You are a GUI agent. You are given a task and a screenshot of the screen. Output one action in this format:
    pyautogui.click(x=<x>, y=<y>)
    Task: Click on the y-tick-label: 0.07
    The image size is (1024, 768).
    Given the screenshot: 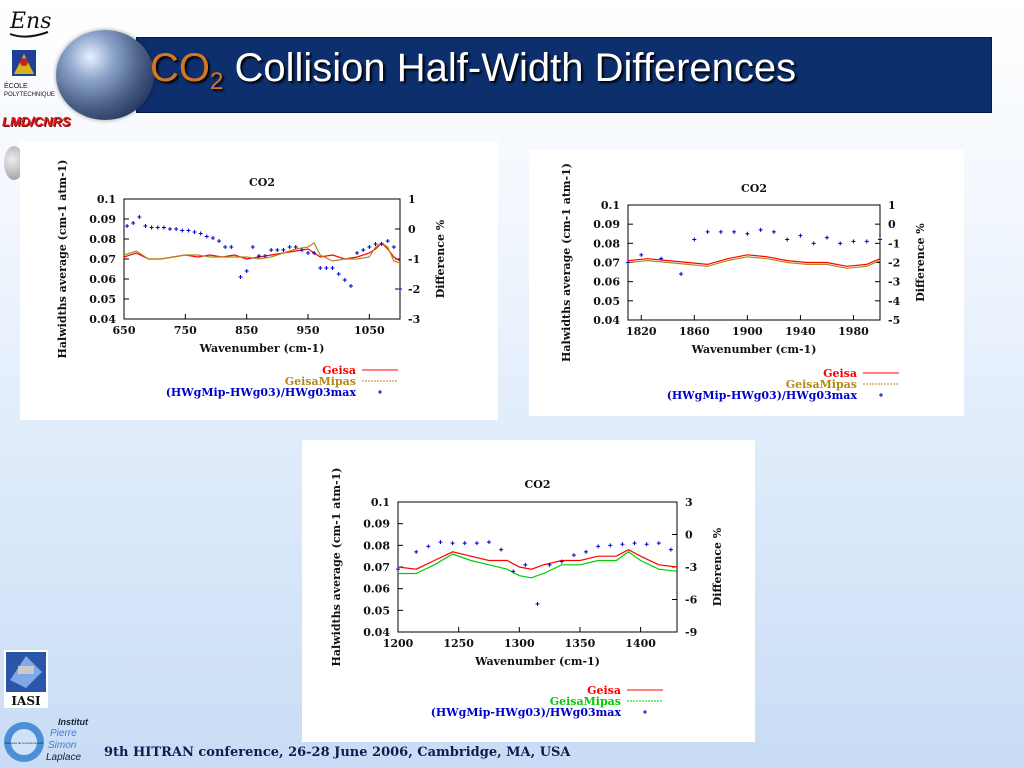 What is the action you would take?
    pyautogui.click(x=376, y=567)
    